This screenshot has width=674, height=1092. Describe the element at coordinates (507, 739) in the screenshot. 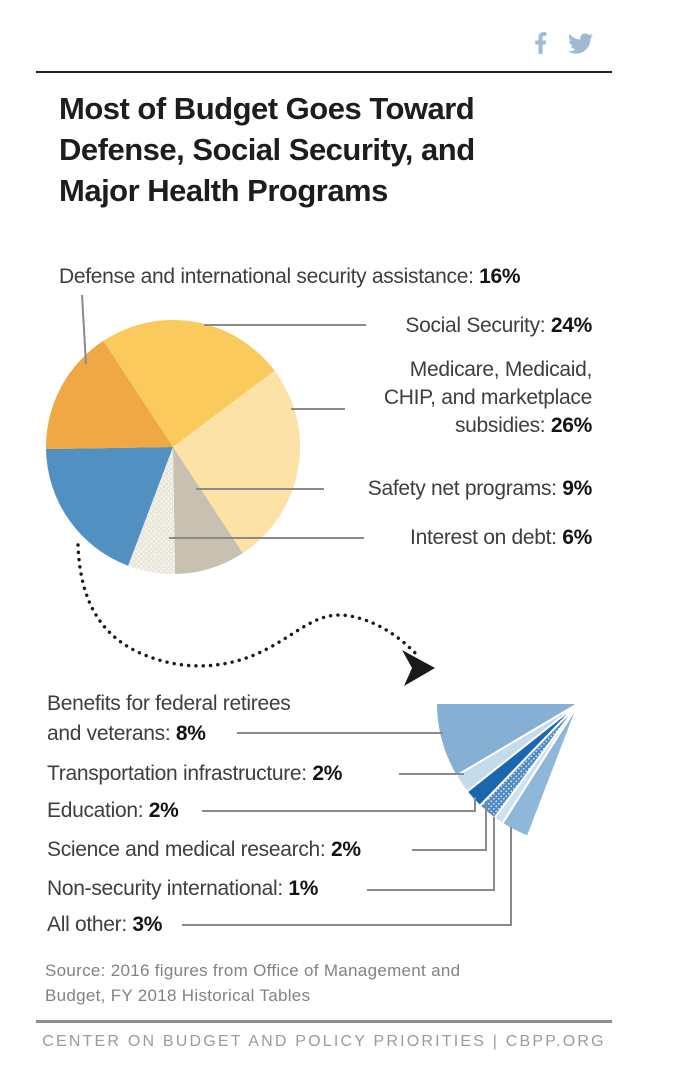

I see `fan-slice-benefits-retirees-veterans` at that location.